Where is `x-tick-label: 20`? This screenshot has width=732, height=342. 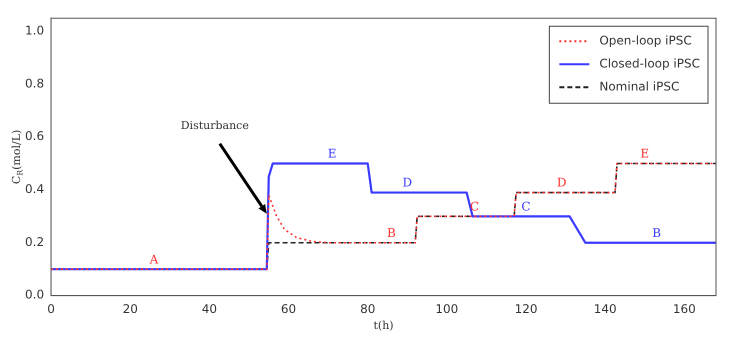 x-tick-label: 20 is located at coordinates (130, 309).